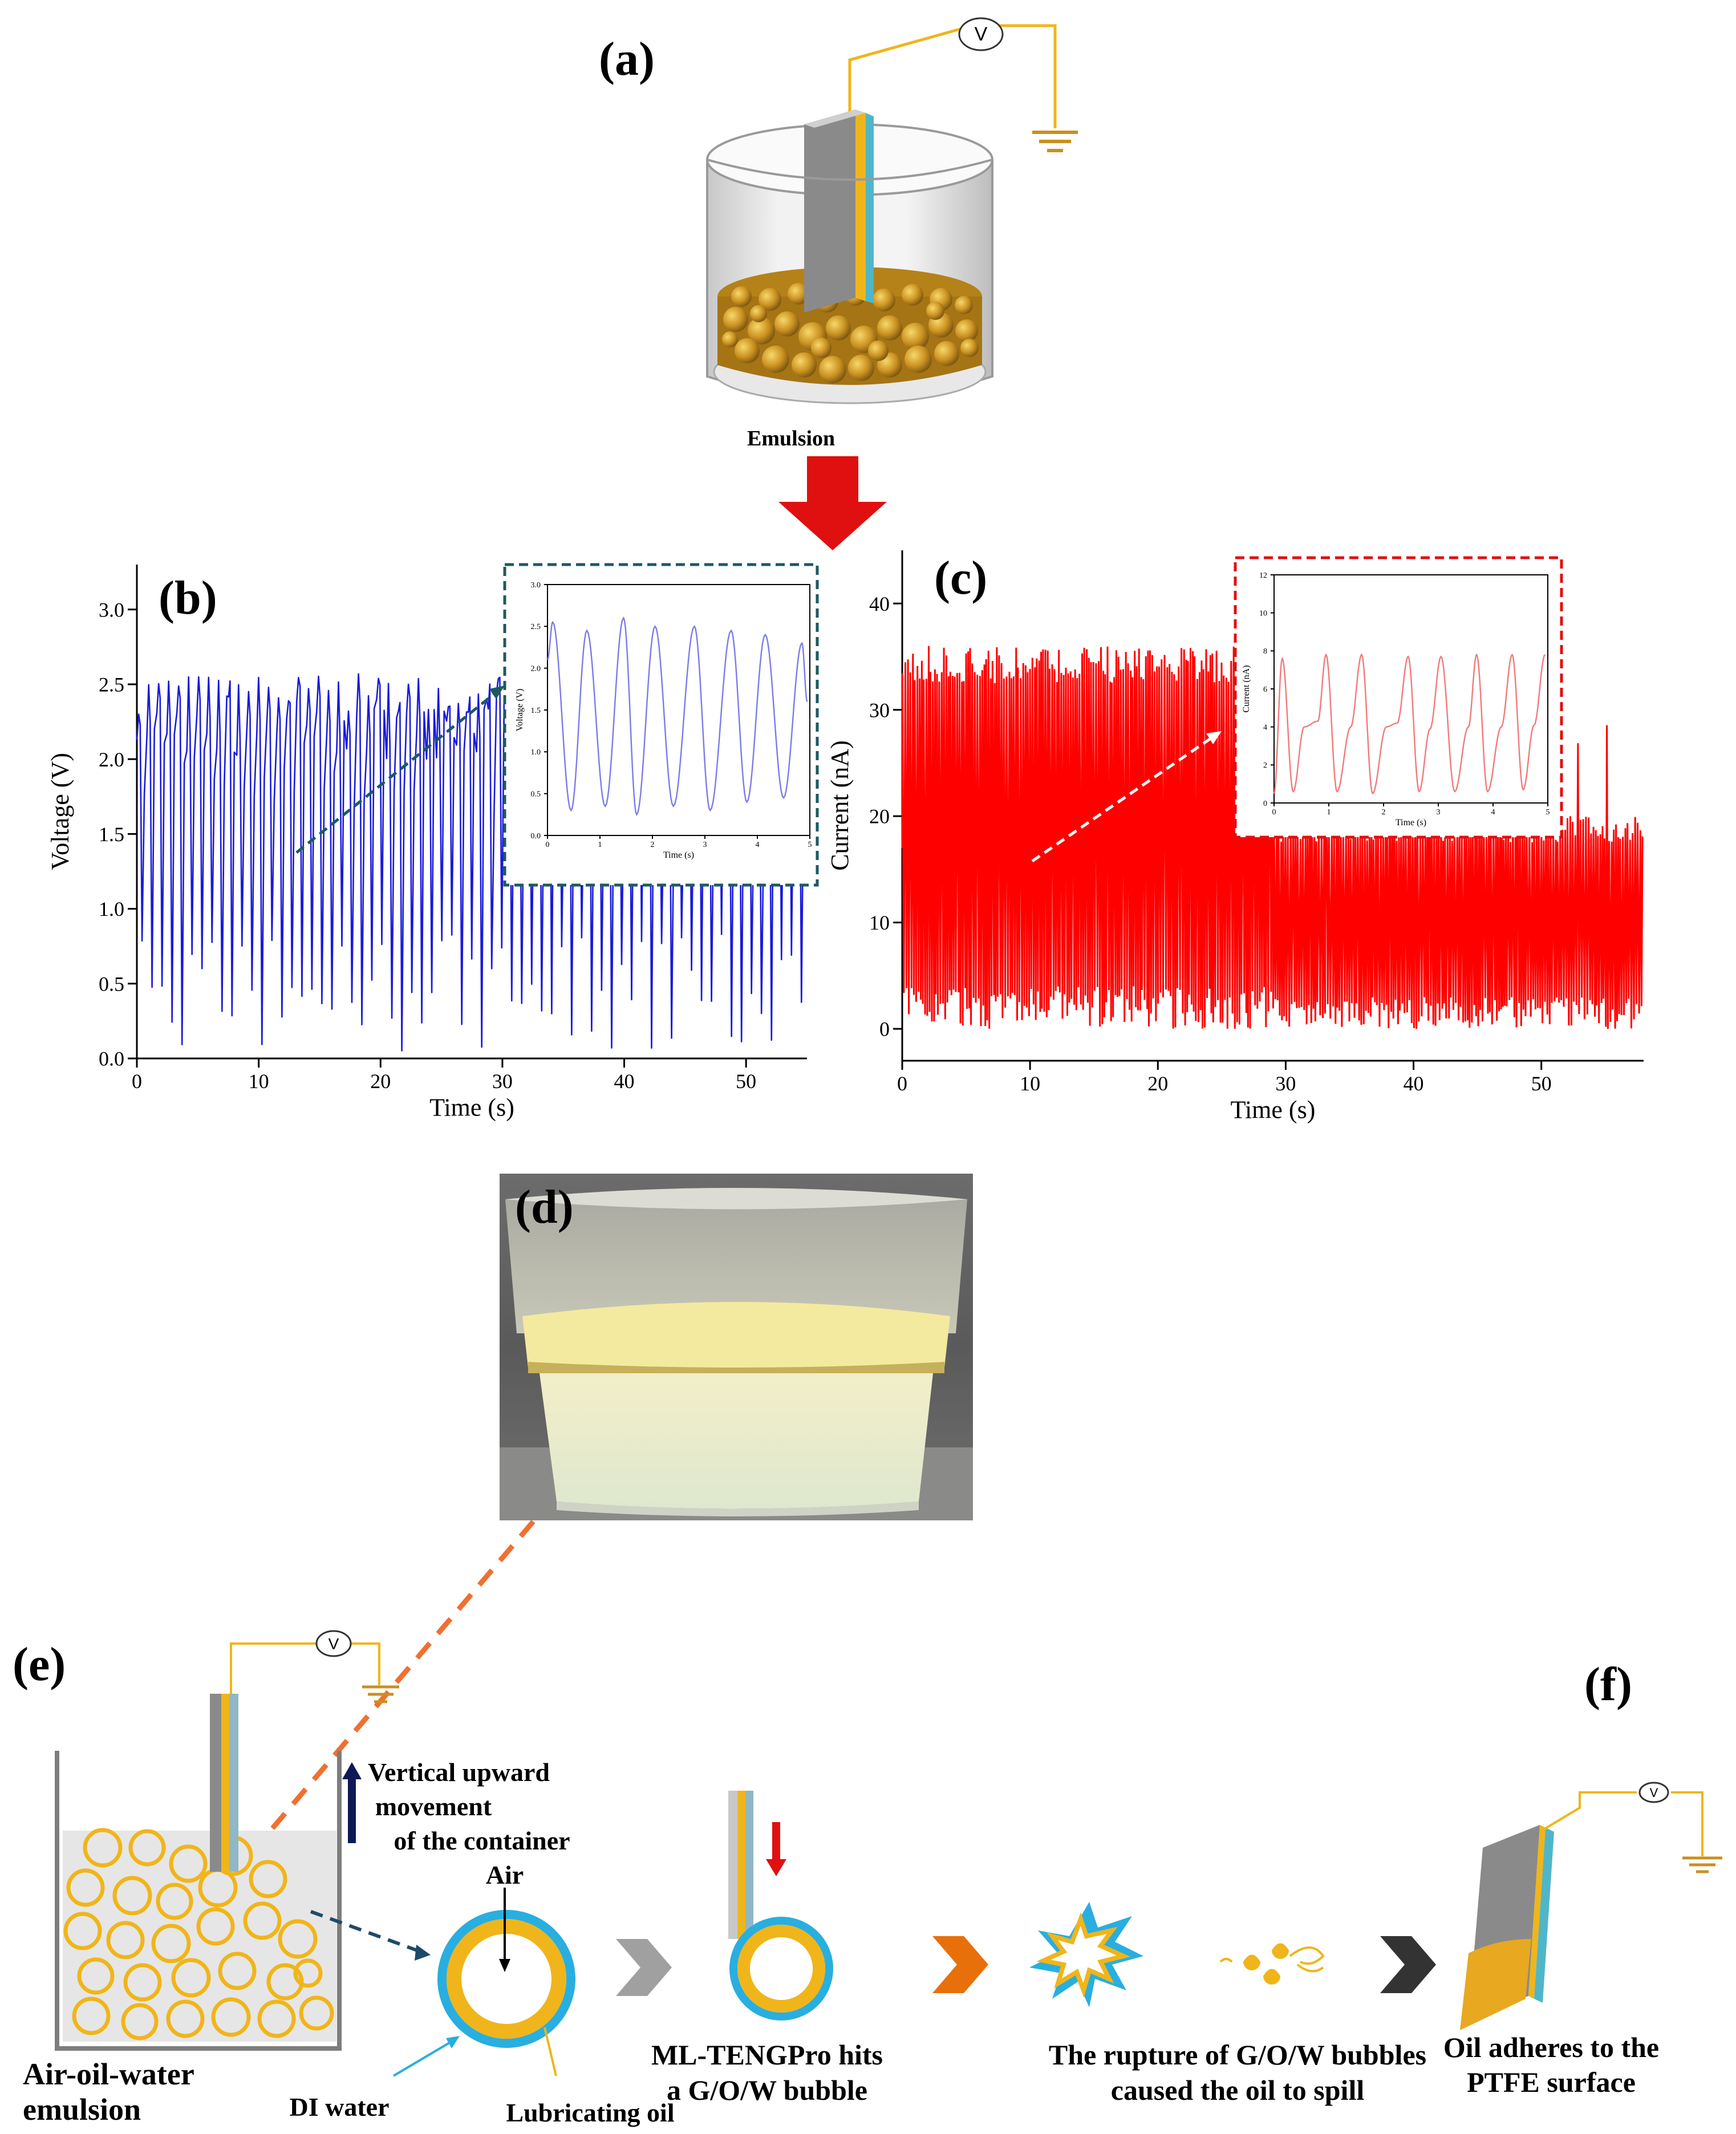 This screenshot has height=2134, width=1736. I want to click on b-inset-y-tick-label: 1.5, so click(536, 711).